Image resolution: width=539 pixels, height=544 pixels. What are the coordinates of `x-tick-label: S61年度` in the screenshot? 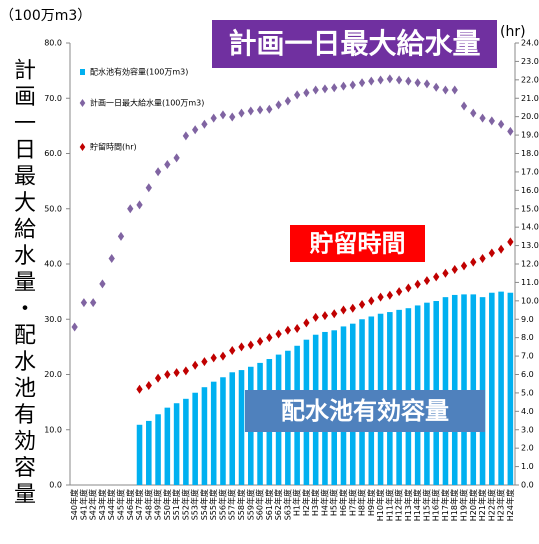 It's located at (269, 504).